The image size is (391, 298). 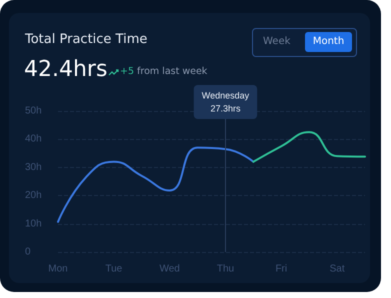 What do you see at coordinates (86, 39) in the screenshot?
I see `chart-title: Total Practice Time` at bounding box center [86, 39].